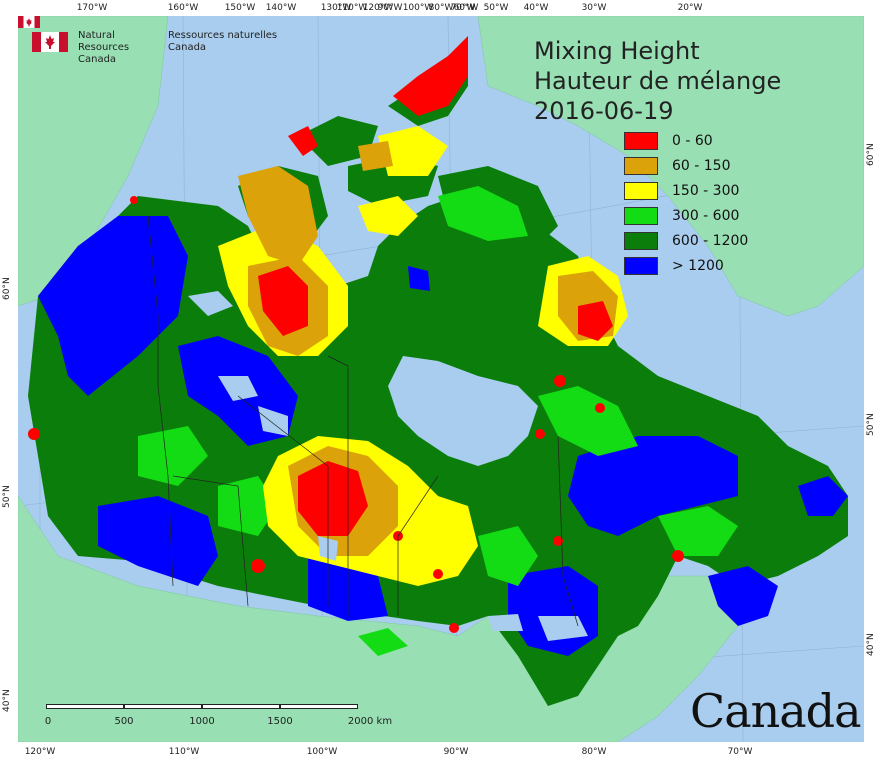  Describe the element at coordinates (418, 8) in the screenshot. I see `lon-tick-top: 100°W` at that location.